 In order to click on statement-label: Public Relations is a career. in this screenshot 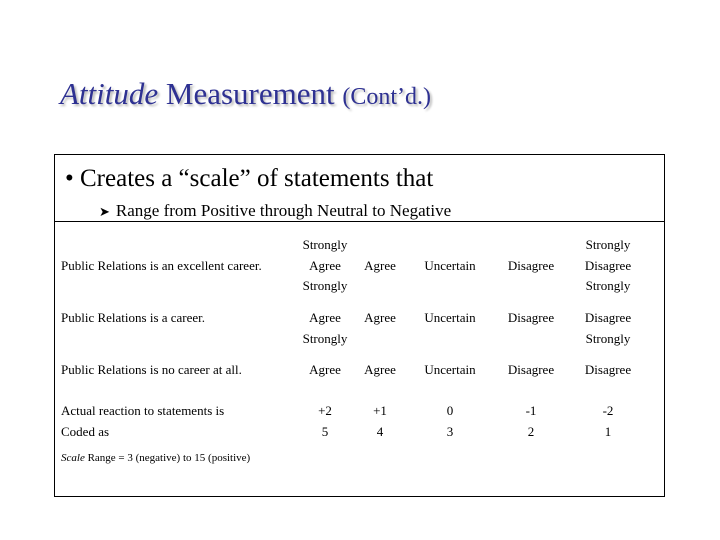, I will do `click(133, 318)`.